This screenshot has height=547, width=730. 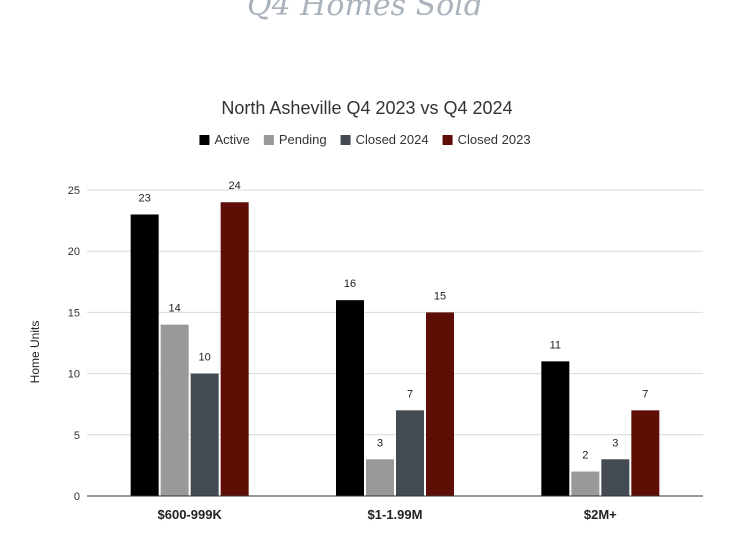 I want to click on y-tick-label: 20, so click(x=74, y=252).